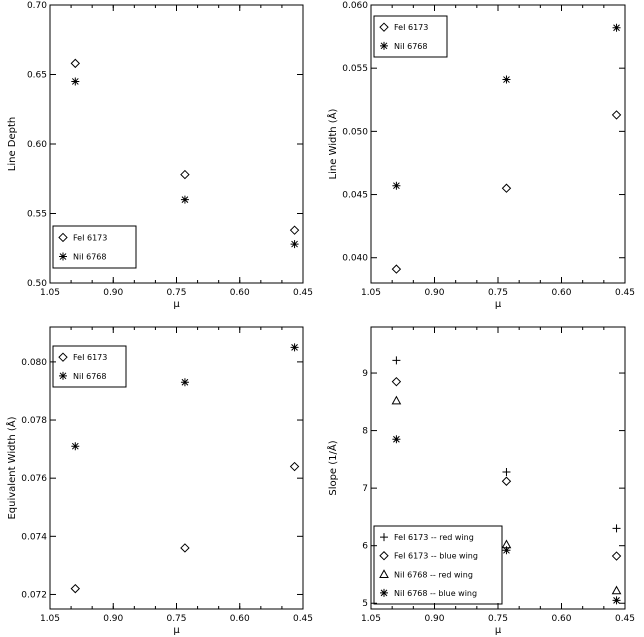 The width and height of the screenshot is (644, 637). I want to click on y-axis-title: Line Depth, so click(12, 144).